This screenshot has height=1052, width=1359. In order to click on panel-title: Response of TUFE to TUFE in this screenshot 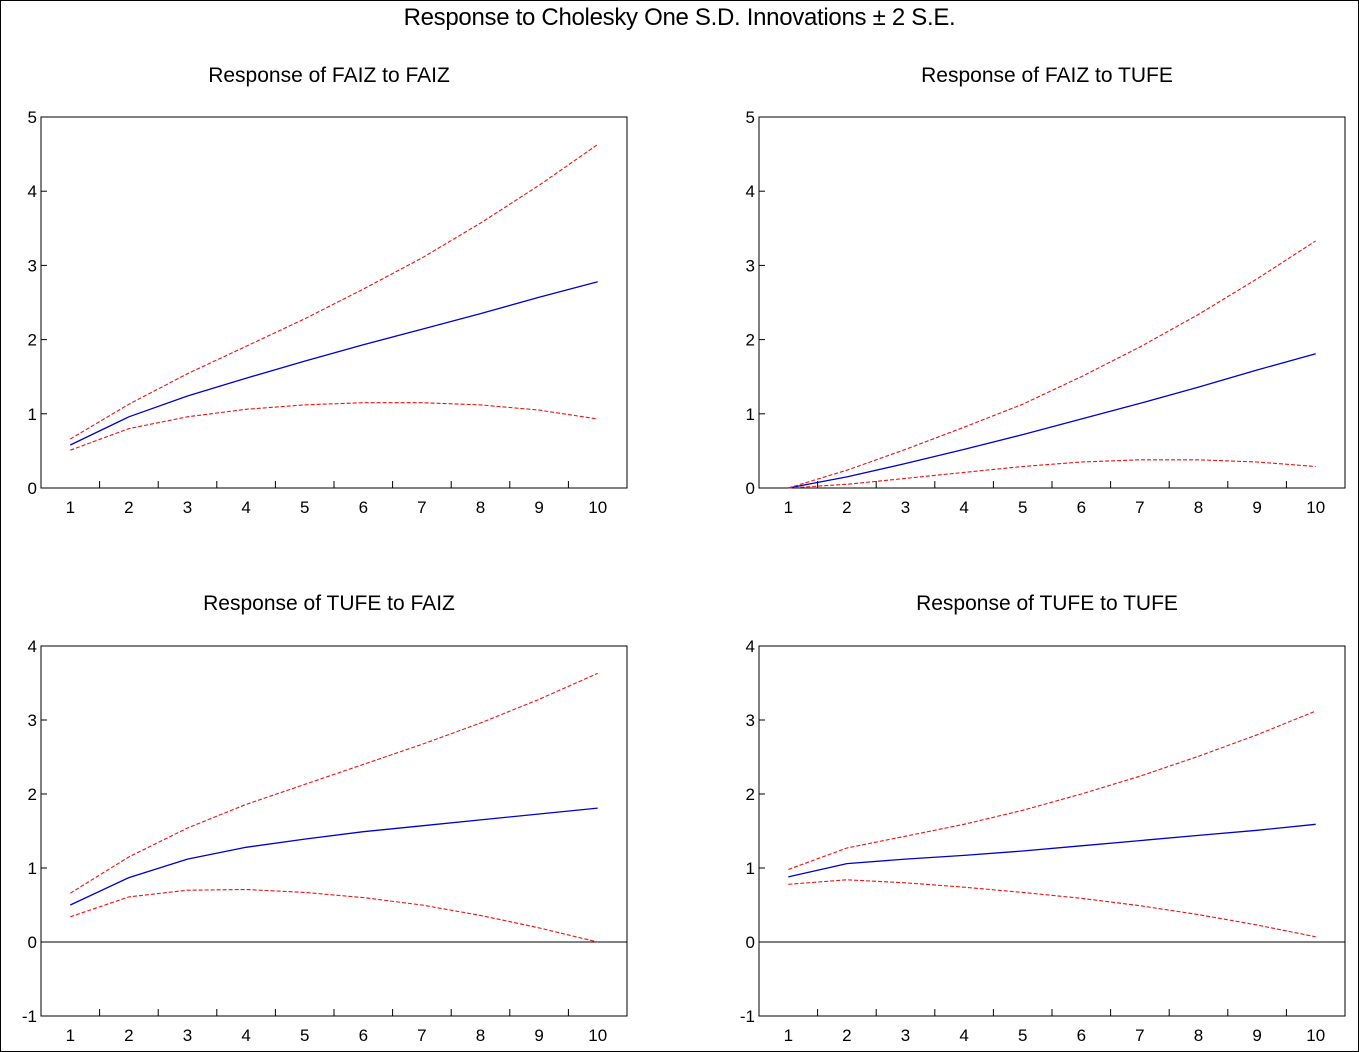, I will do `click(1047, 603)`.